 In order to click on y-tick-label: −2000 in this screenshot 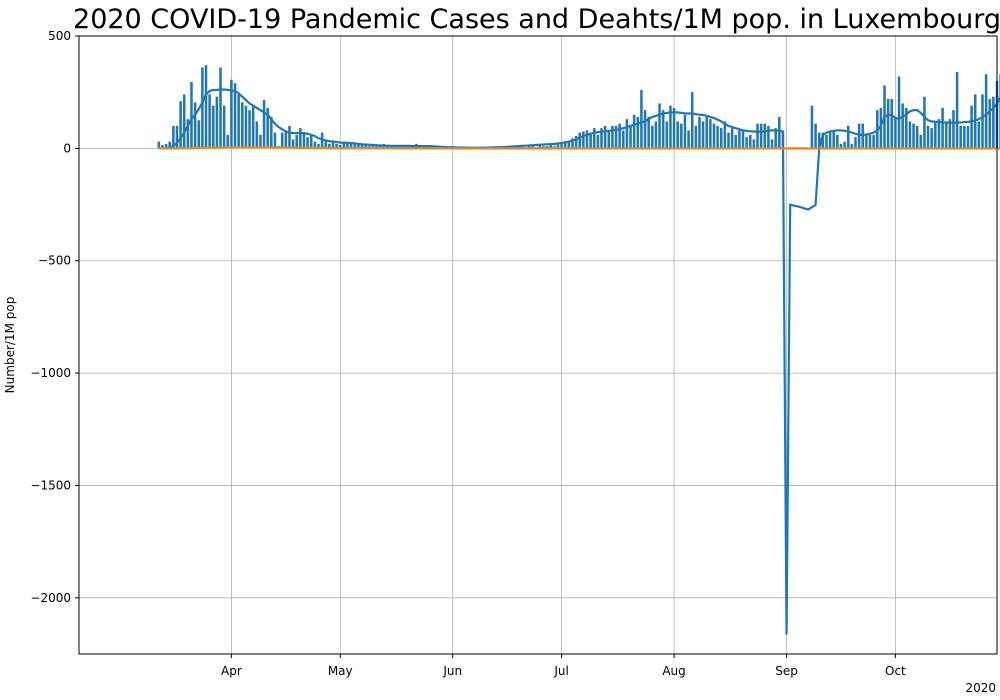, I will do `click(50, 598)`.